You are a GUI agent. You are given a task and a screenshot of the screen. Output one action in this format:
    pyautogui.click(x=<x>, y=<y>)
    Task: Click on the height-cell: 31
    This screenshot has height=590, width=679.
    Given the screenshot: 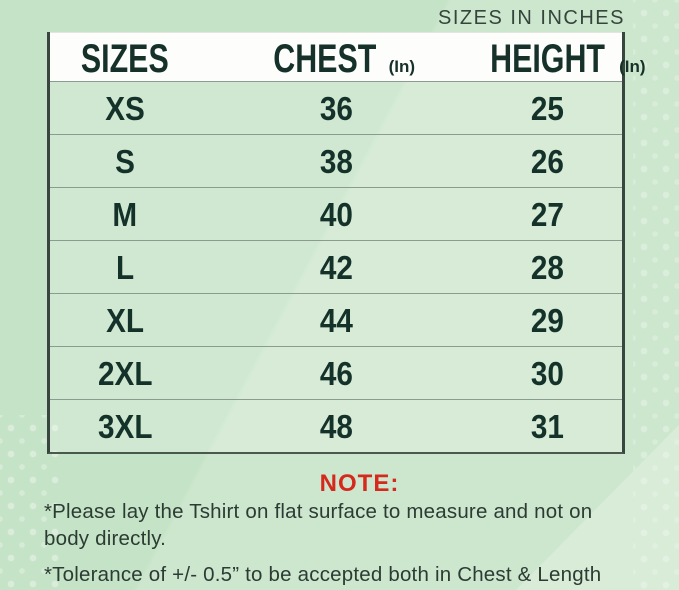 What is the action you would take?
    pyautogui.click(x=547, y=426)
    